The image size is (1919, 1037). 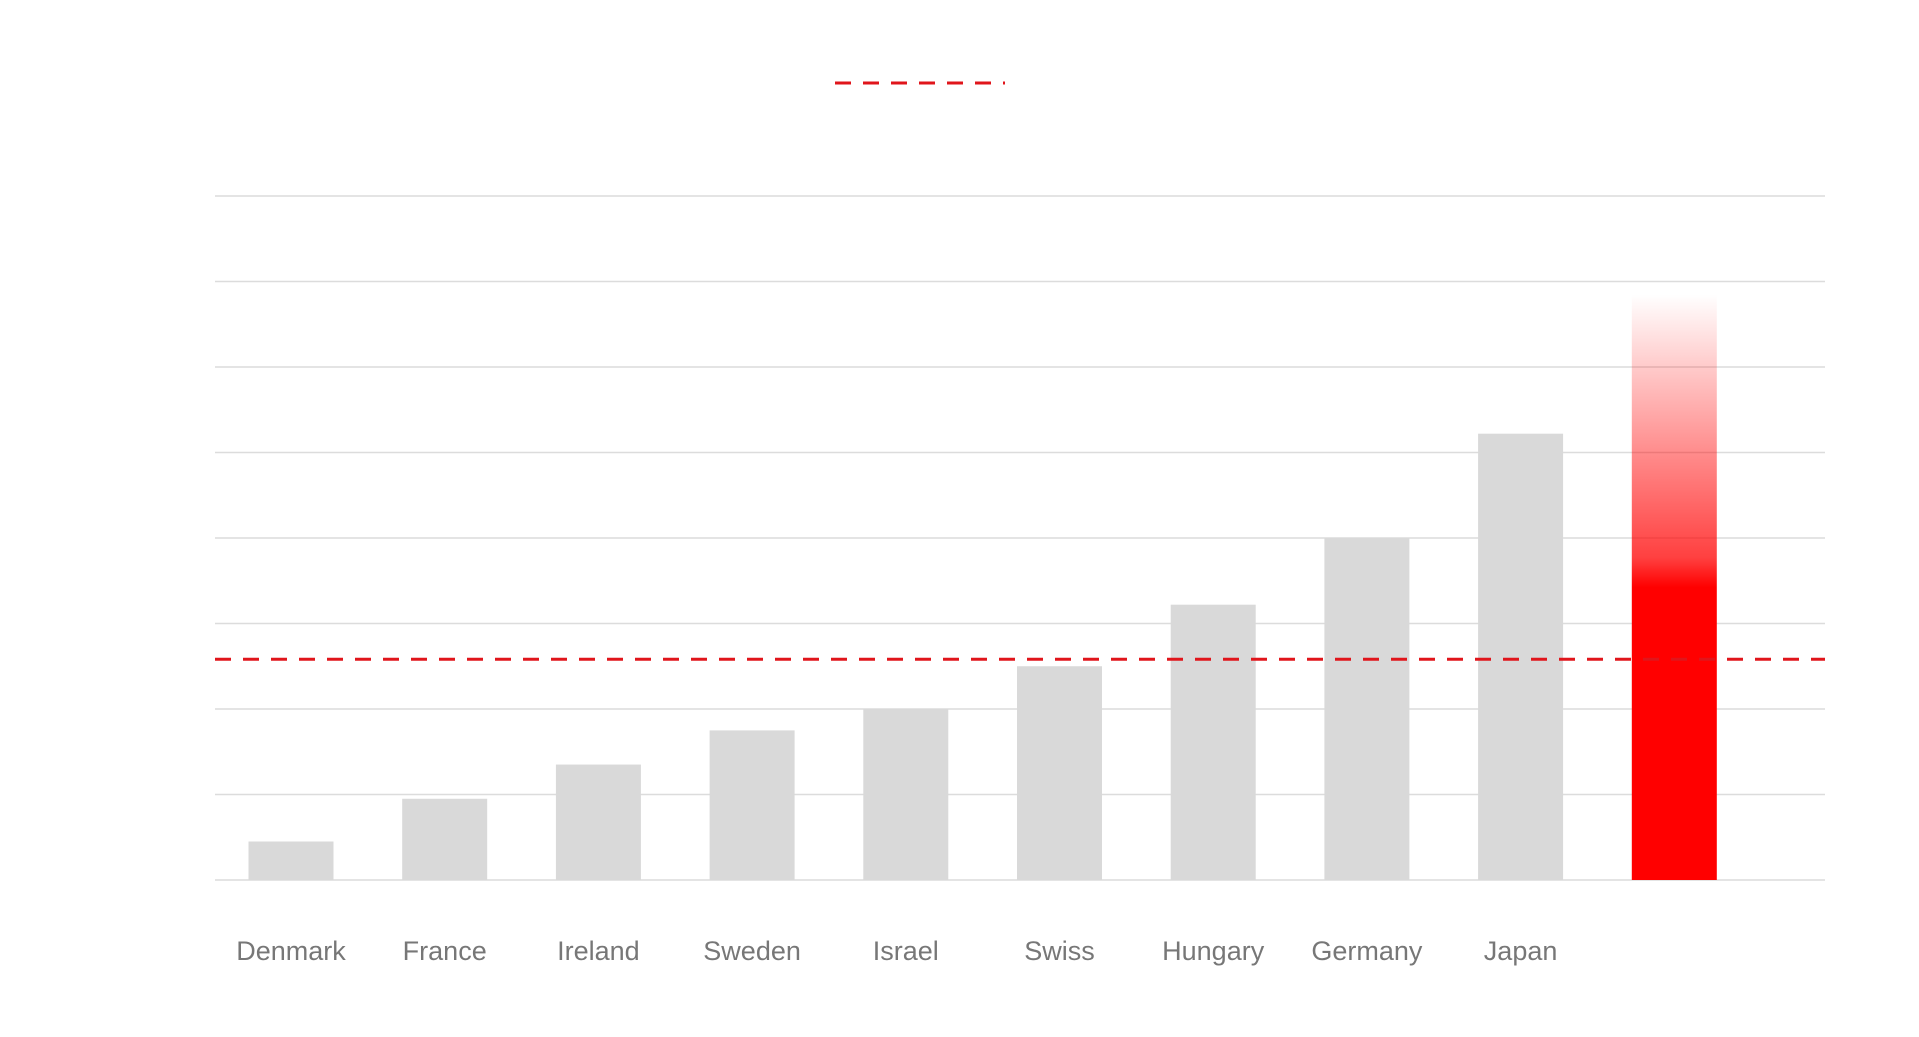 I want to click on bar-highlight, so click(x=1674, y=587).